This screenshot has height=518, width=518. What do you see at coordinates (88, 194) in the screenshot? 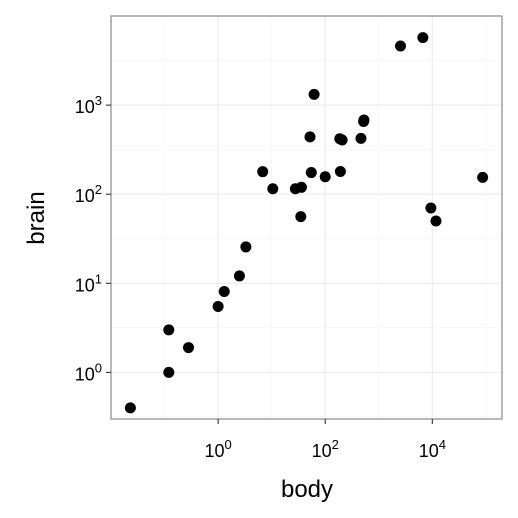
I see `y-tick-label: 102` at bounding box center [88, 194].